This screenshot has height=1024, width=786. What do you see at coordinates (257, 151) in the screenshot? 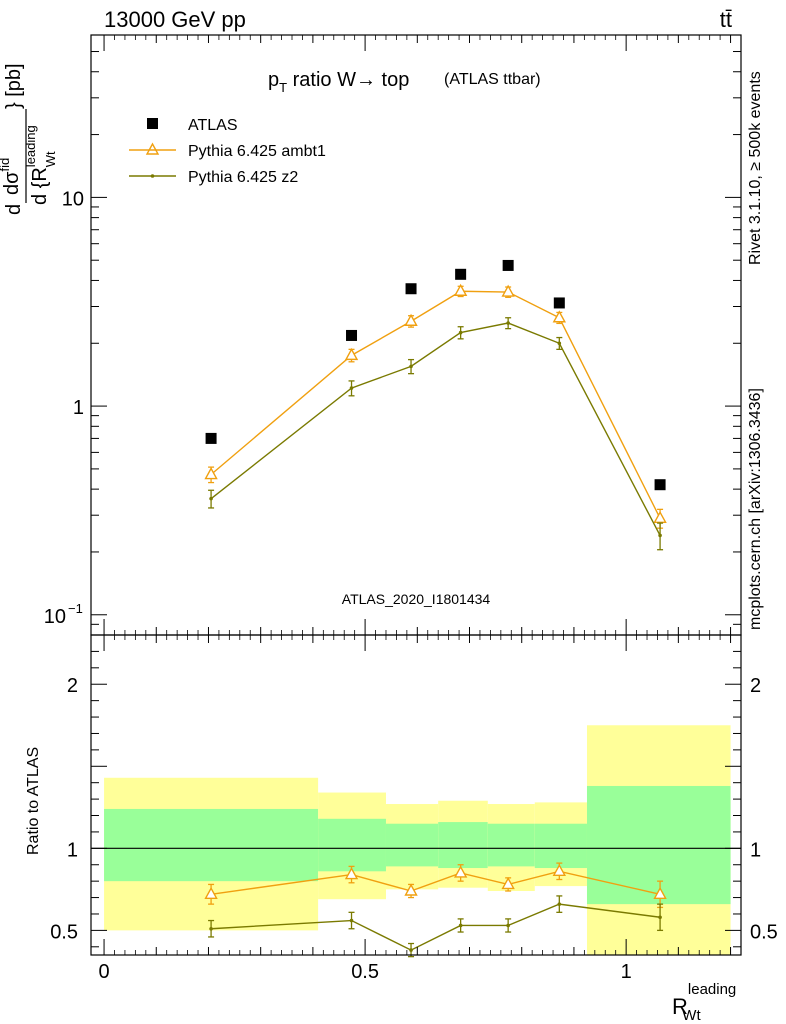
I see `legend-ambt1-label: Pythia 6.425 ambt1` at bounding box center [257, 151].